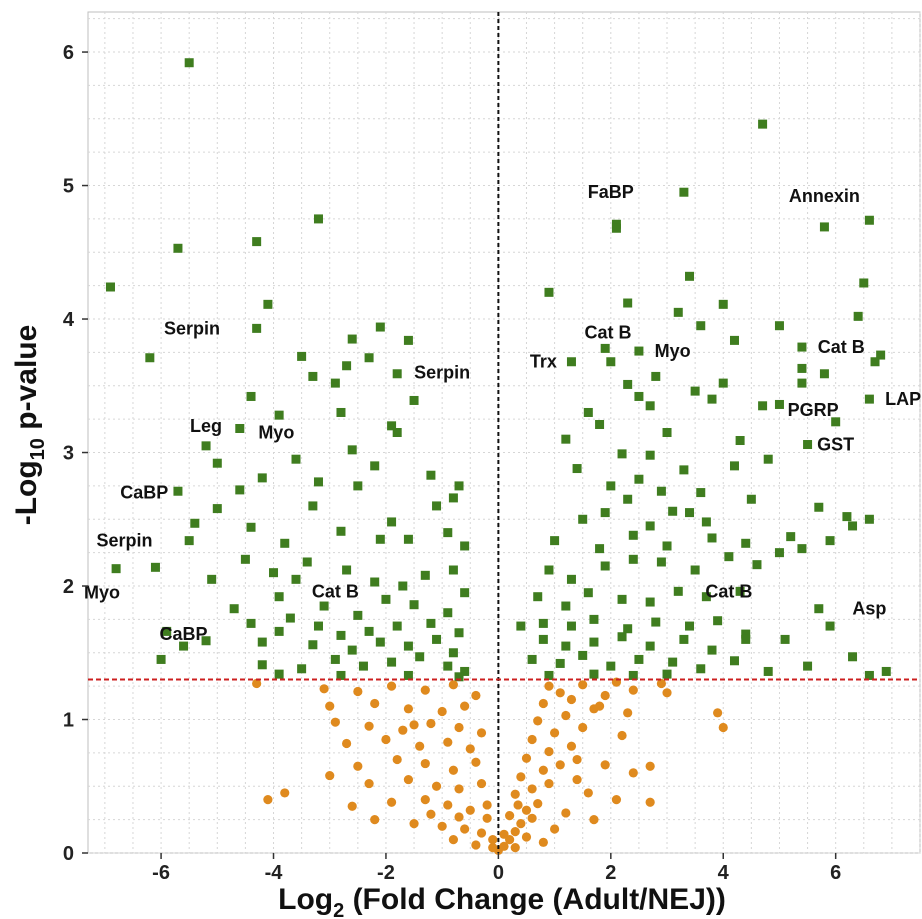 The height and width of the screenshot is (919, 922). What do you see at coordinates (184, 634) in the screenshot?
I see `protein-label: CaBP` at bounding box center [184, 634].